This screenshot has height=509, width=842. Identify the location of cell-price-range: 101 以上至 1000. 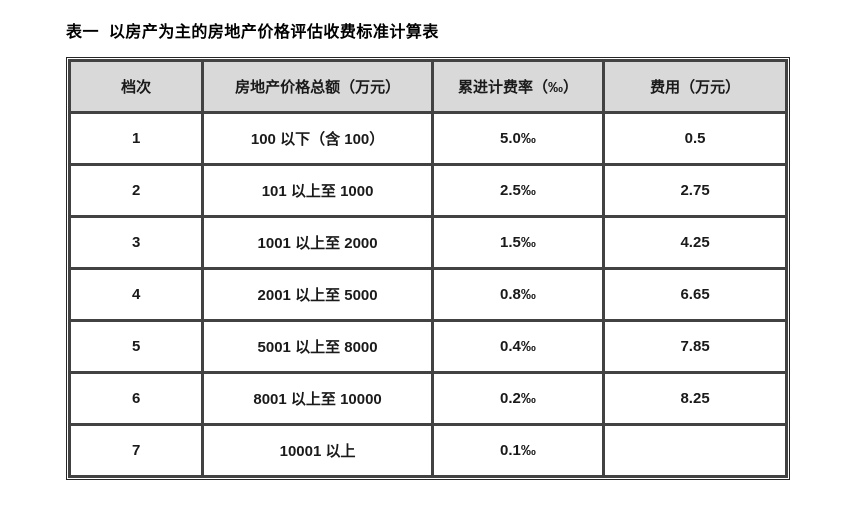
(317, 190).